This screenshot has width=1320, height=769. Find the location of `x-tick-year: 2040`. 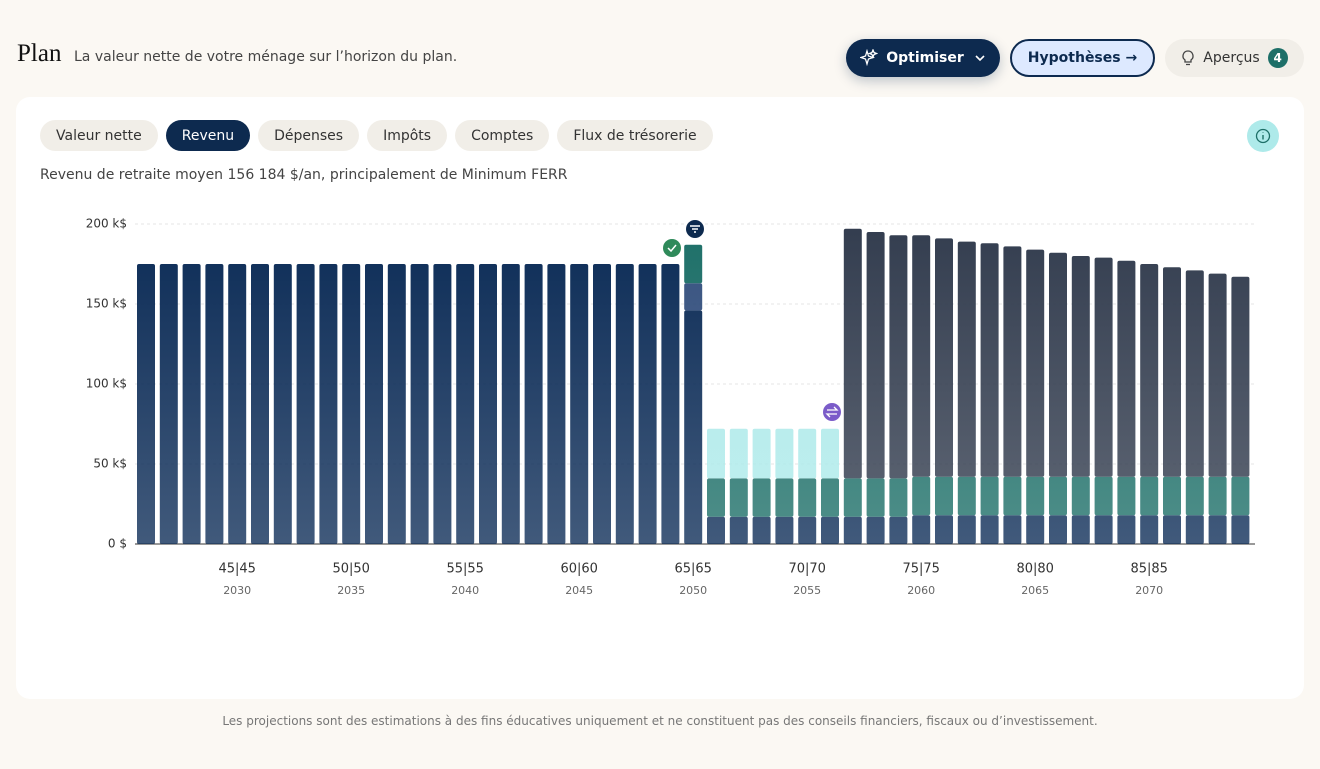

x-tick-year: 2040 is located at coordinates (465, 590).